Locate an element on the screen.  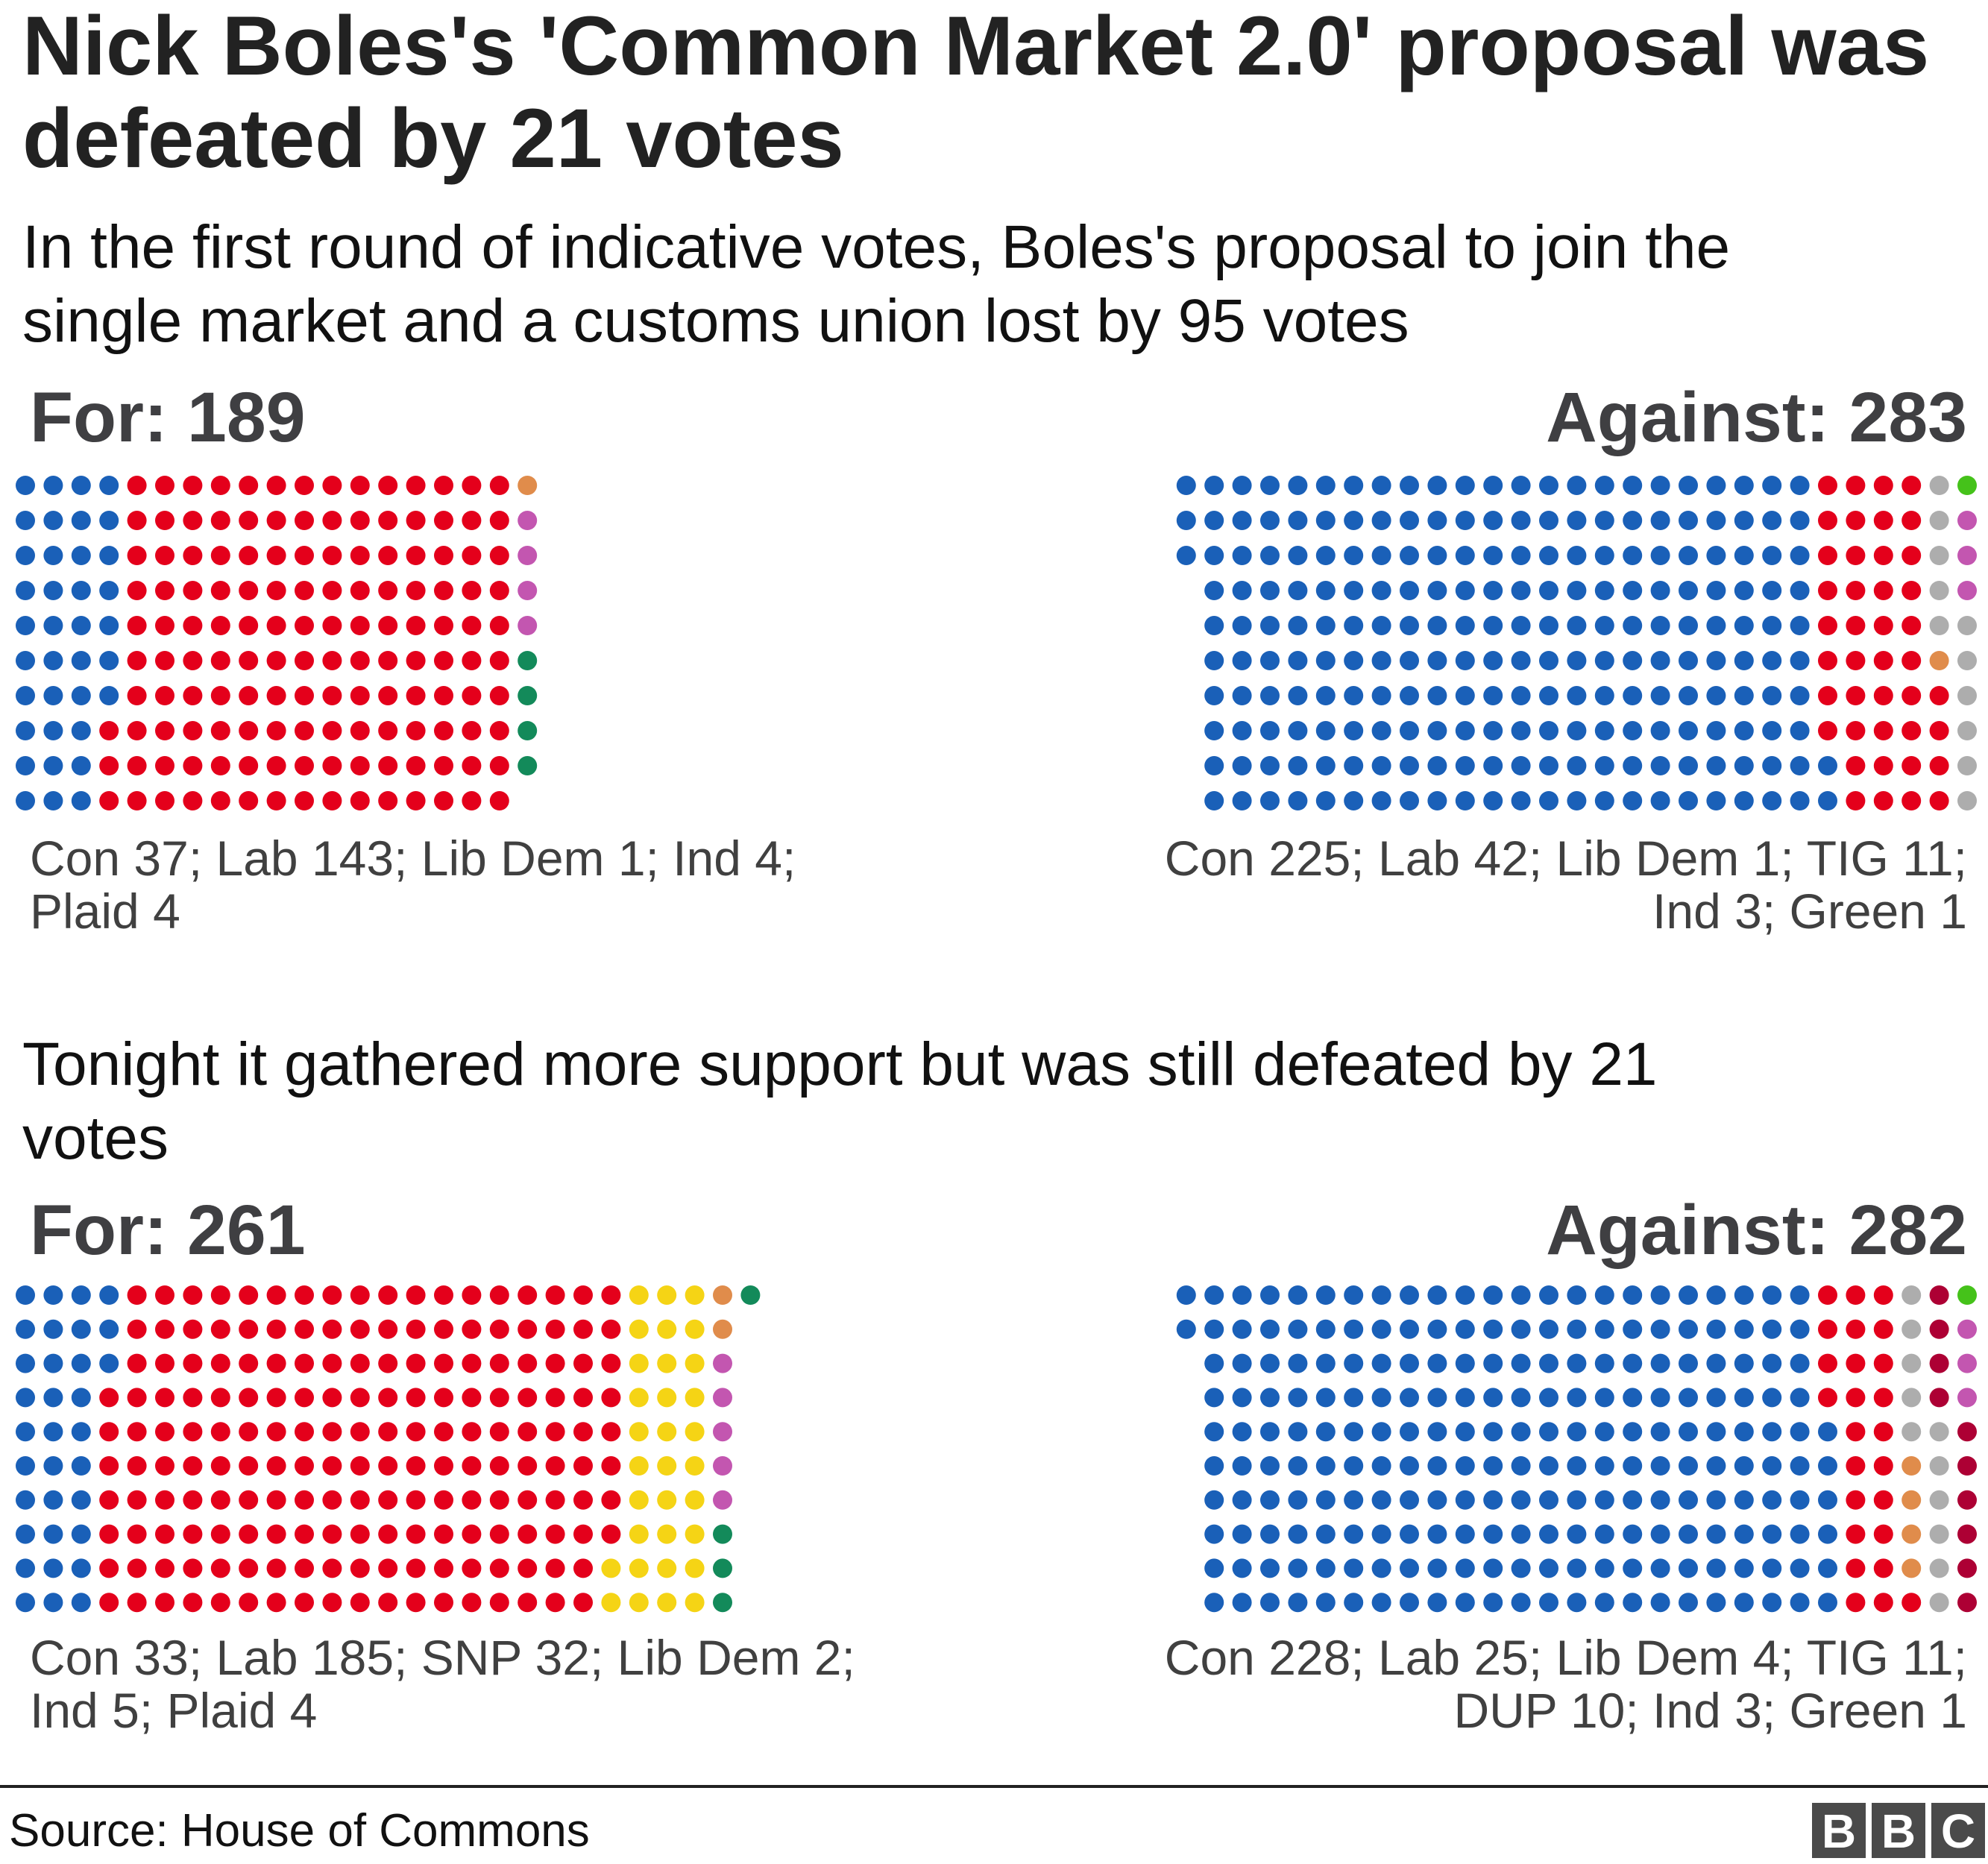
vote-dot-plaid is located at coordinates (750, 1295).